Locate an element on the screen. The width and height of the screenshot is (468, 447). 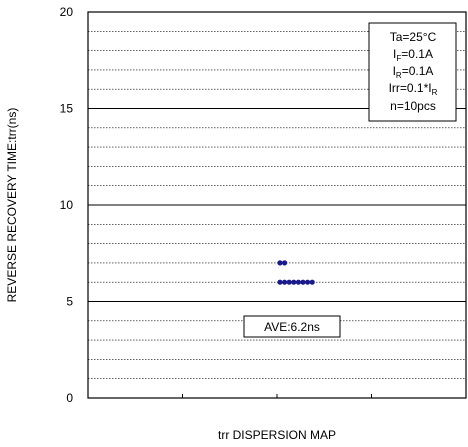
y-tick-label: 10 is located at coordinates (67, 205).